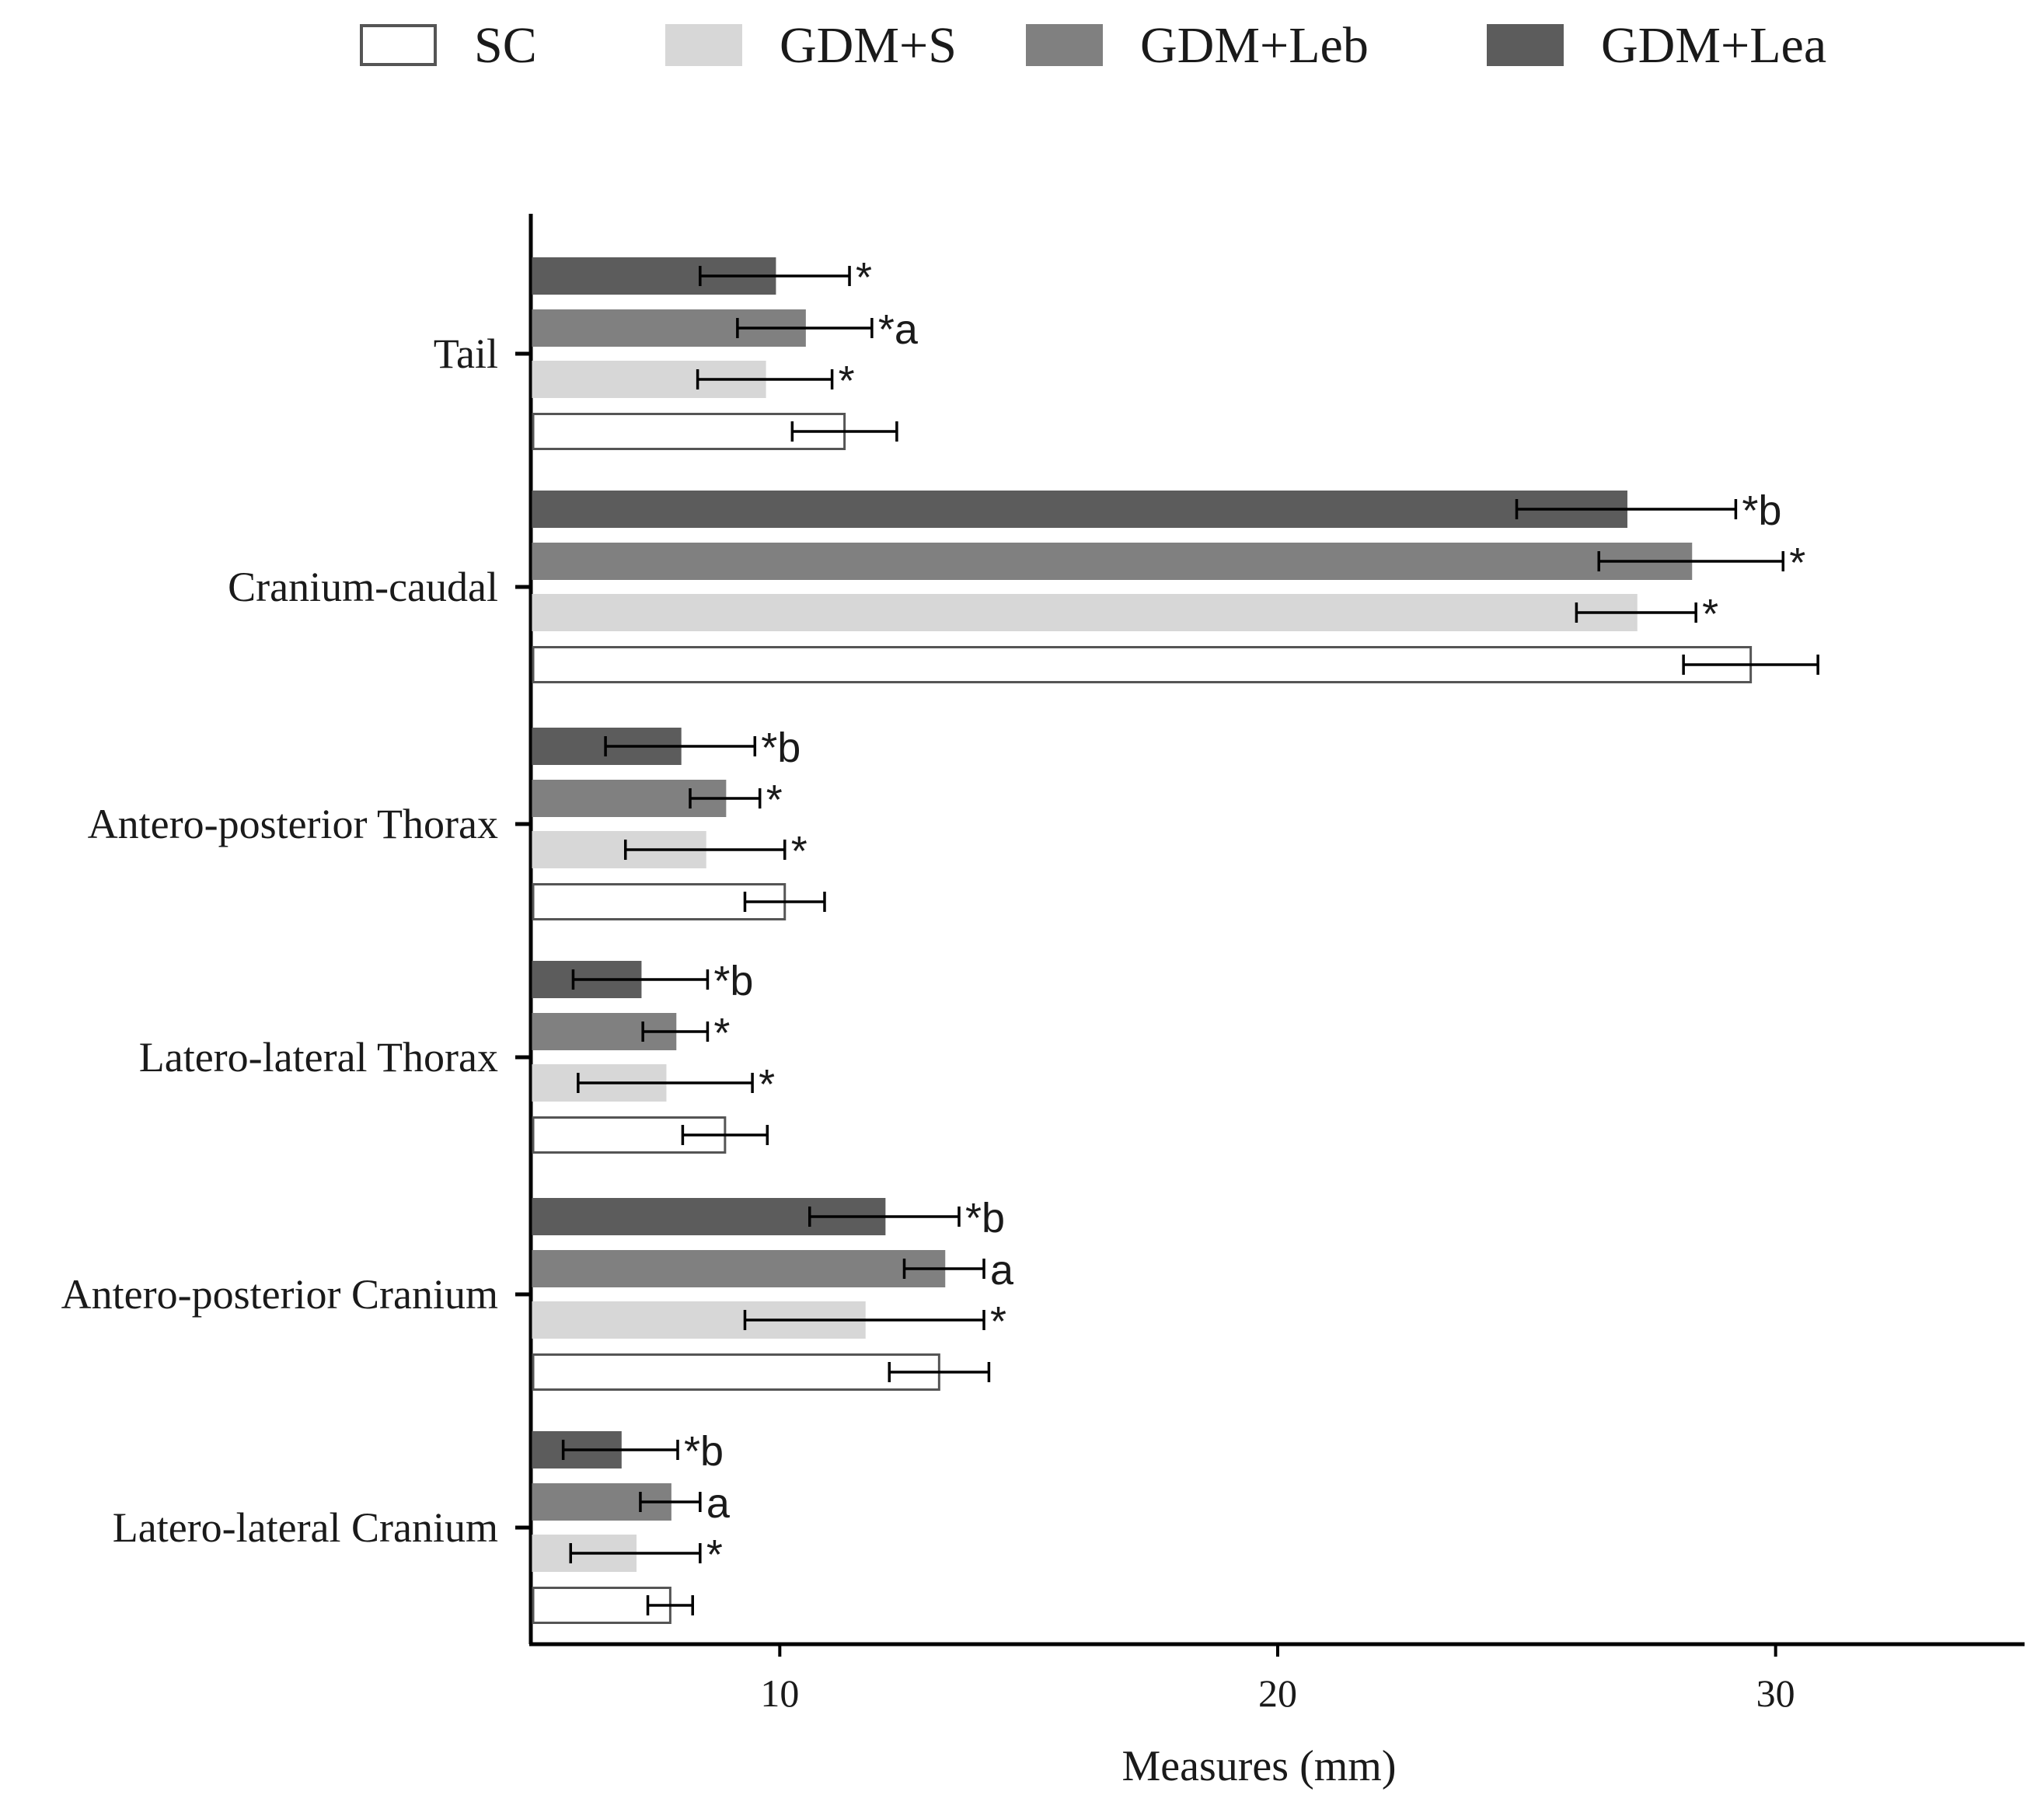 The height and width of the screenshot is (1802, 2044). What do you see at coordinates (779, 1693) in the screenshot?
I see `x-tick-label: 10` at bounding box center [779, 1693].